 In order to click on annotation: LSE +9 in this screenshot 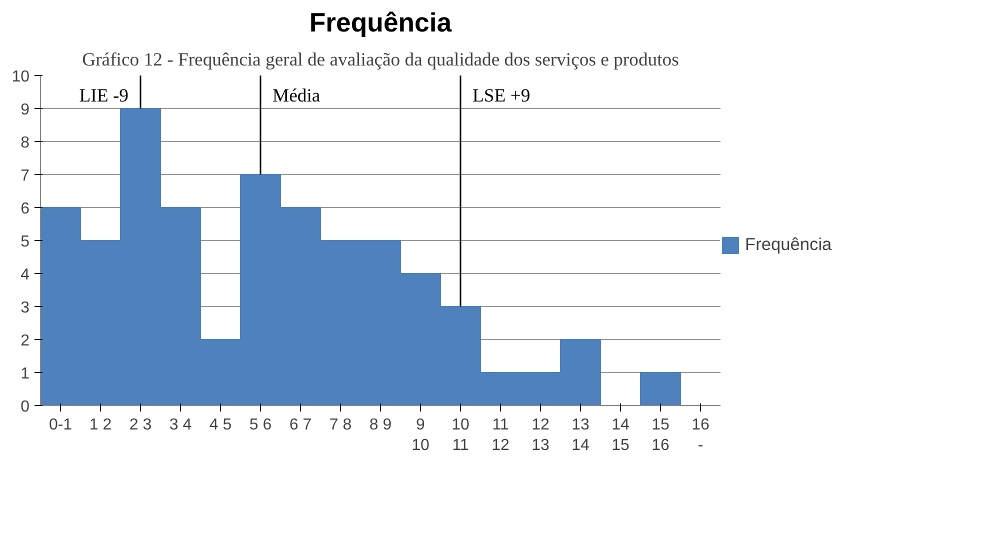, I will do `click(501, 95)`.